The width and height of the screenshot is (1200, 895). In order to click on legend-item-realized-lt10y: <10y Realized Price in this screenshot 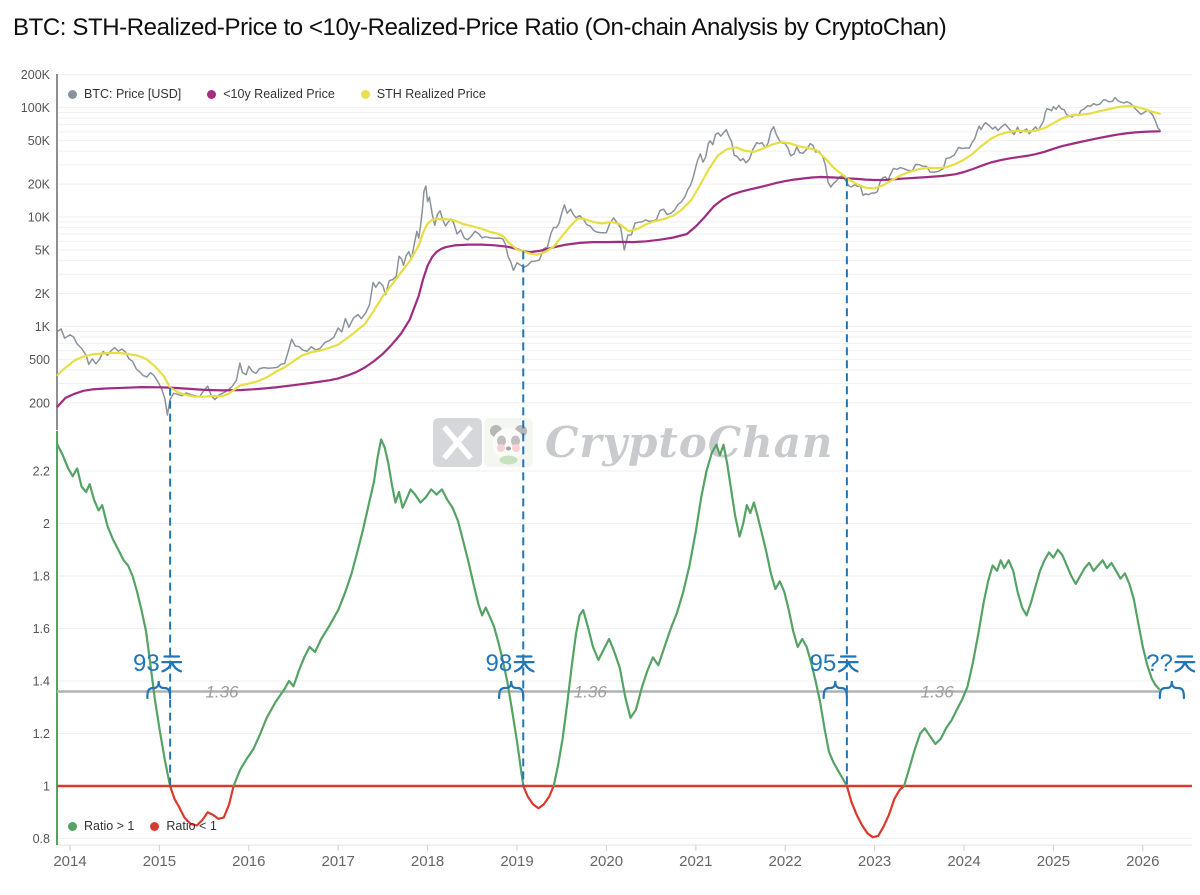, I will do `click(271, 94)`.